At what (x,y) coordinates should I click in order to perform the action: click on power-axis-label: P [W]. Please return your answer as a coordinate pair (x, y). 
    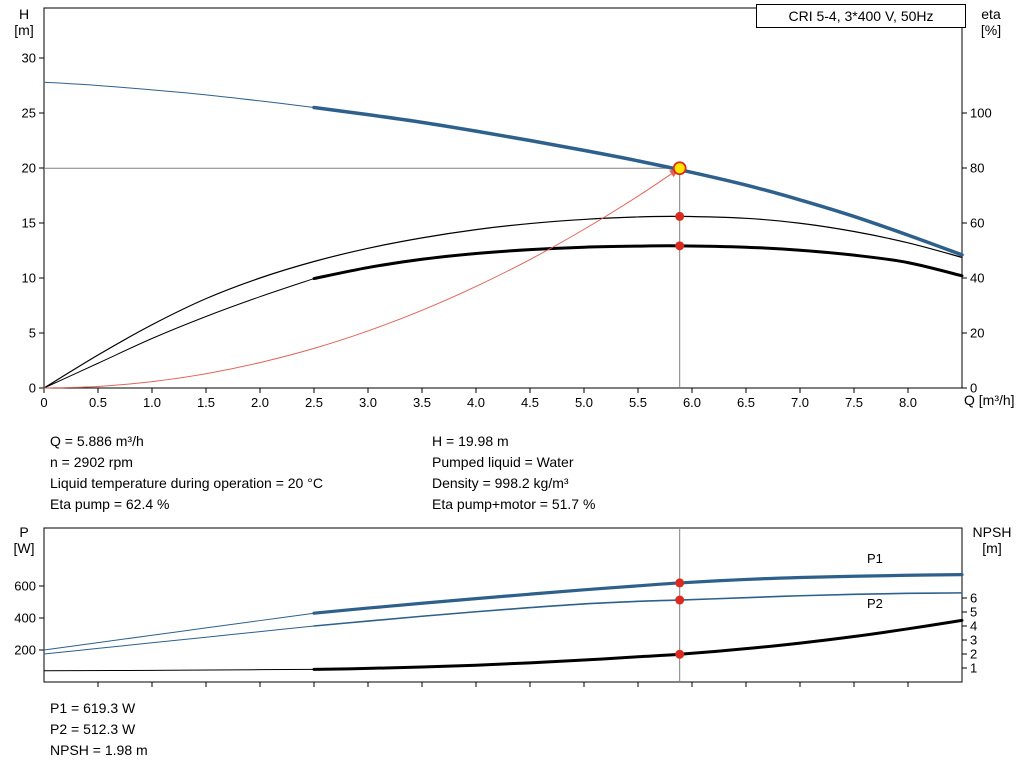
    Looking at the image, I should click on (24, 540).